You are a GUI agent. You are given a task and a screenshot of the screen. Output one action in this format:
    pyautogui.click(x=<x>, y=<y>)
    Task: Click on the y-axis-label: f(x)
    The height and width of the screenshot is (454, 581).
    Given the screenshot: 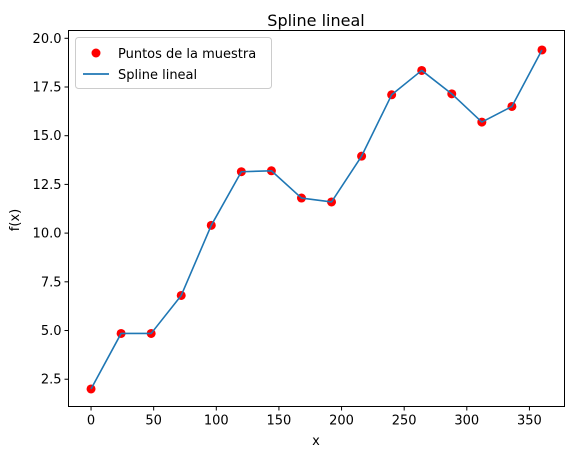 What is the action you would take?
    pyautogui.click(x=15, y=220)
    